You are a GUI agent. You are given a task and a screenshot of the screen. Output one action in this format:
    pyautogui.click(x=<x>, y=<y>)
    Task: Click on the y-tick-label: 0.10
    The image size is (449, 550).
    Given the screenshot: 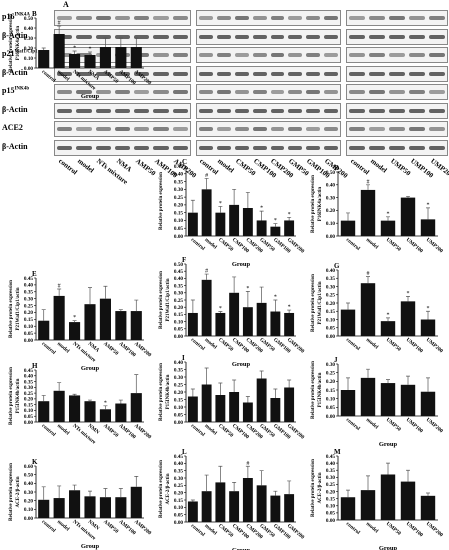 What is the action you would take?
    pyautogui.click(x=178, y=322)
    